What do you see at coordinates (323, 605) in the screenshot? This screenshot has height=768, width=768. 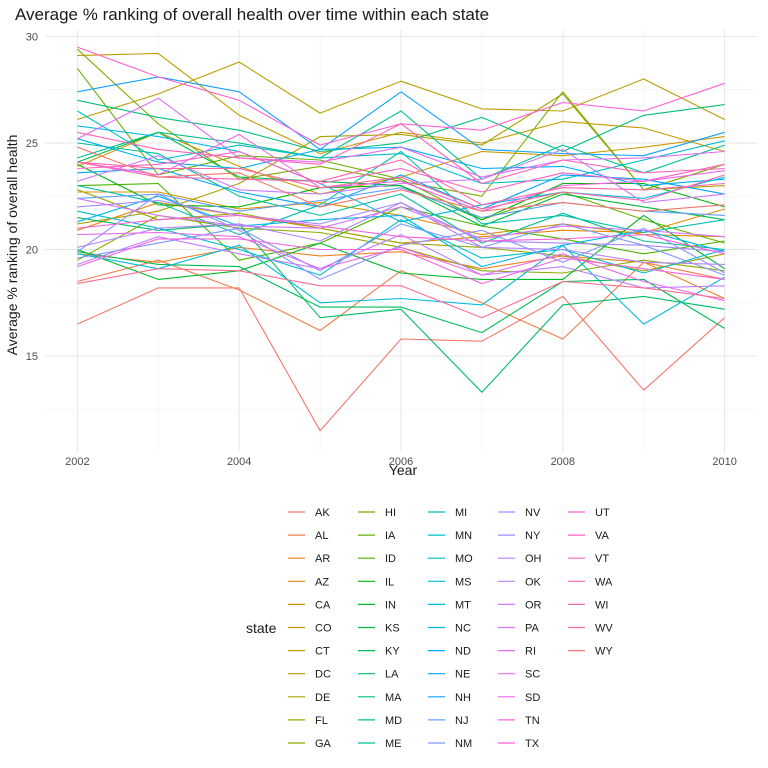 I see `legend-label: CA` at bounding box center [323, 605].